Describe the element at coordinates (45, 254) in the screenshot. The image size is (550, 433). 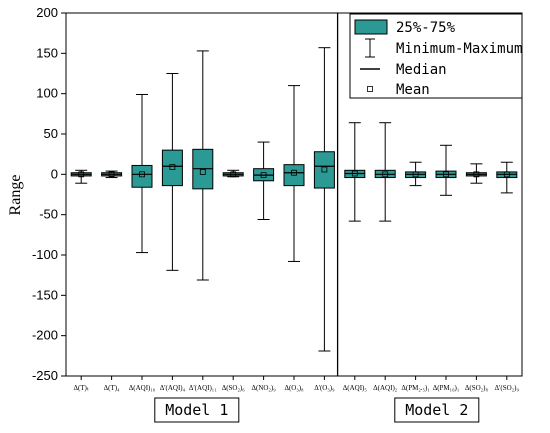
I see `y-tick-label: -100` at that location.